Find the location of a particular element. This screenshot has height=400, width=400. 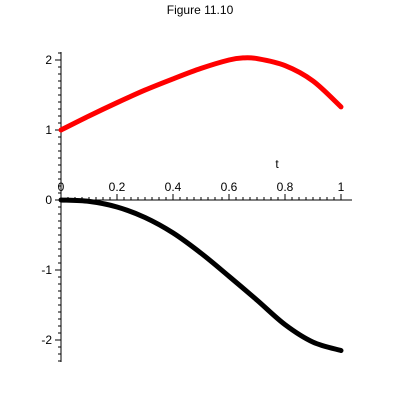

y-tick-label: -1 is located at coordinates (46, 270).